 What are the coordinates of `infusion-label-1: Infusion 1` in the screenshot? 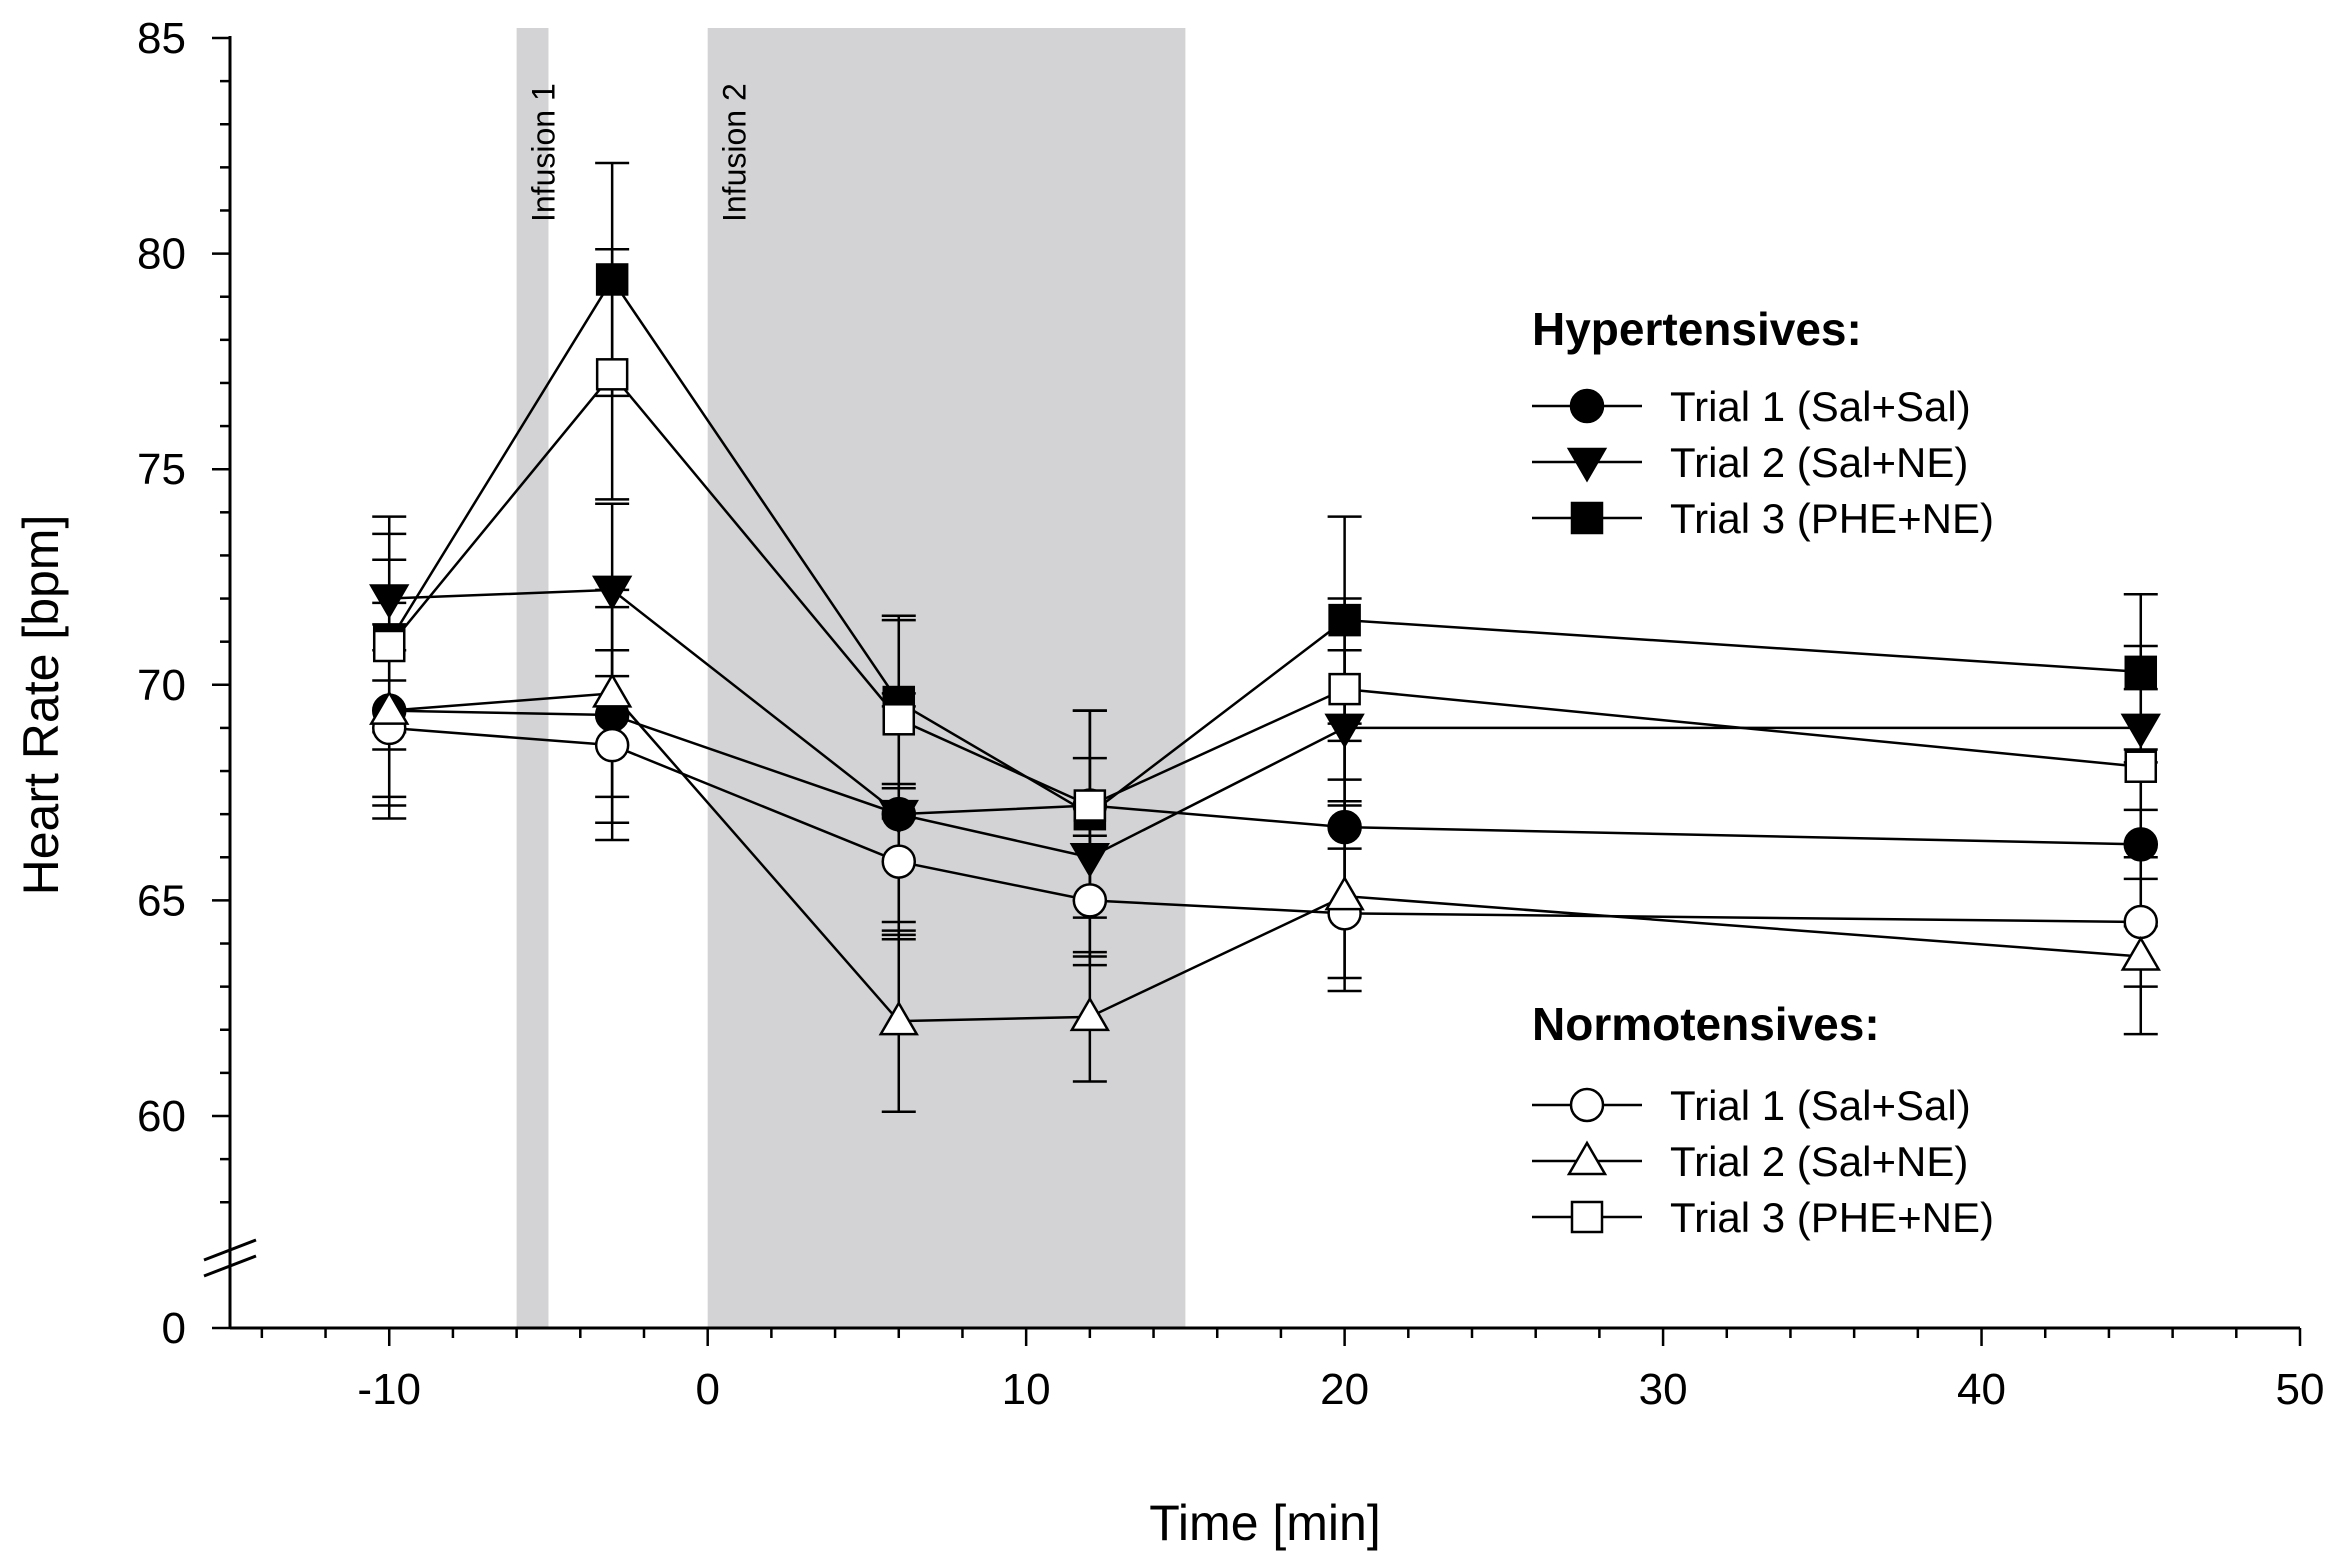 It's located at (544, 152).